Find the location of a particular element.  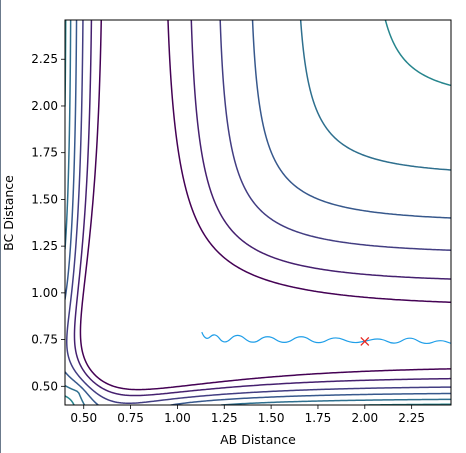

trajectory-line is located at coordinates (326, 338).